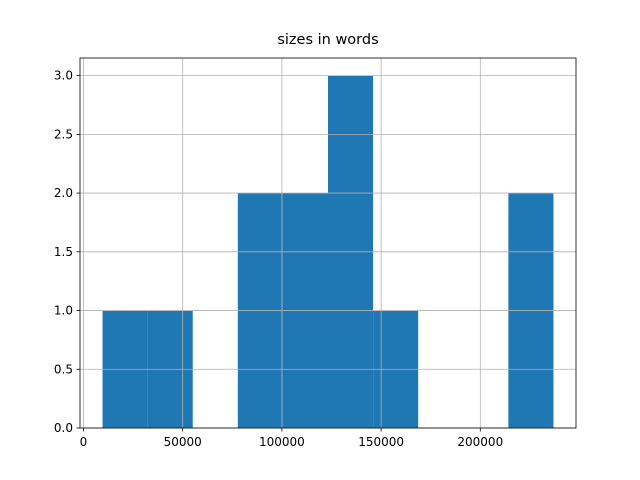  What do you see at coordinates (480, 442) in the screenshot?
I see `x-tick-label: 200000` at bounding box center [480, 442].